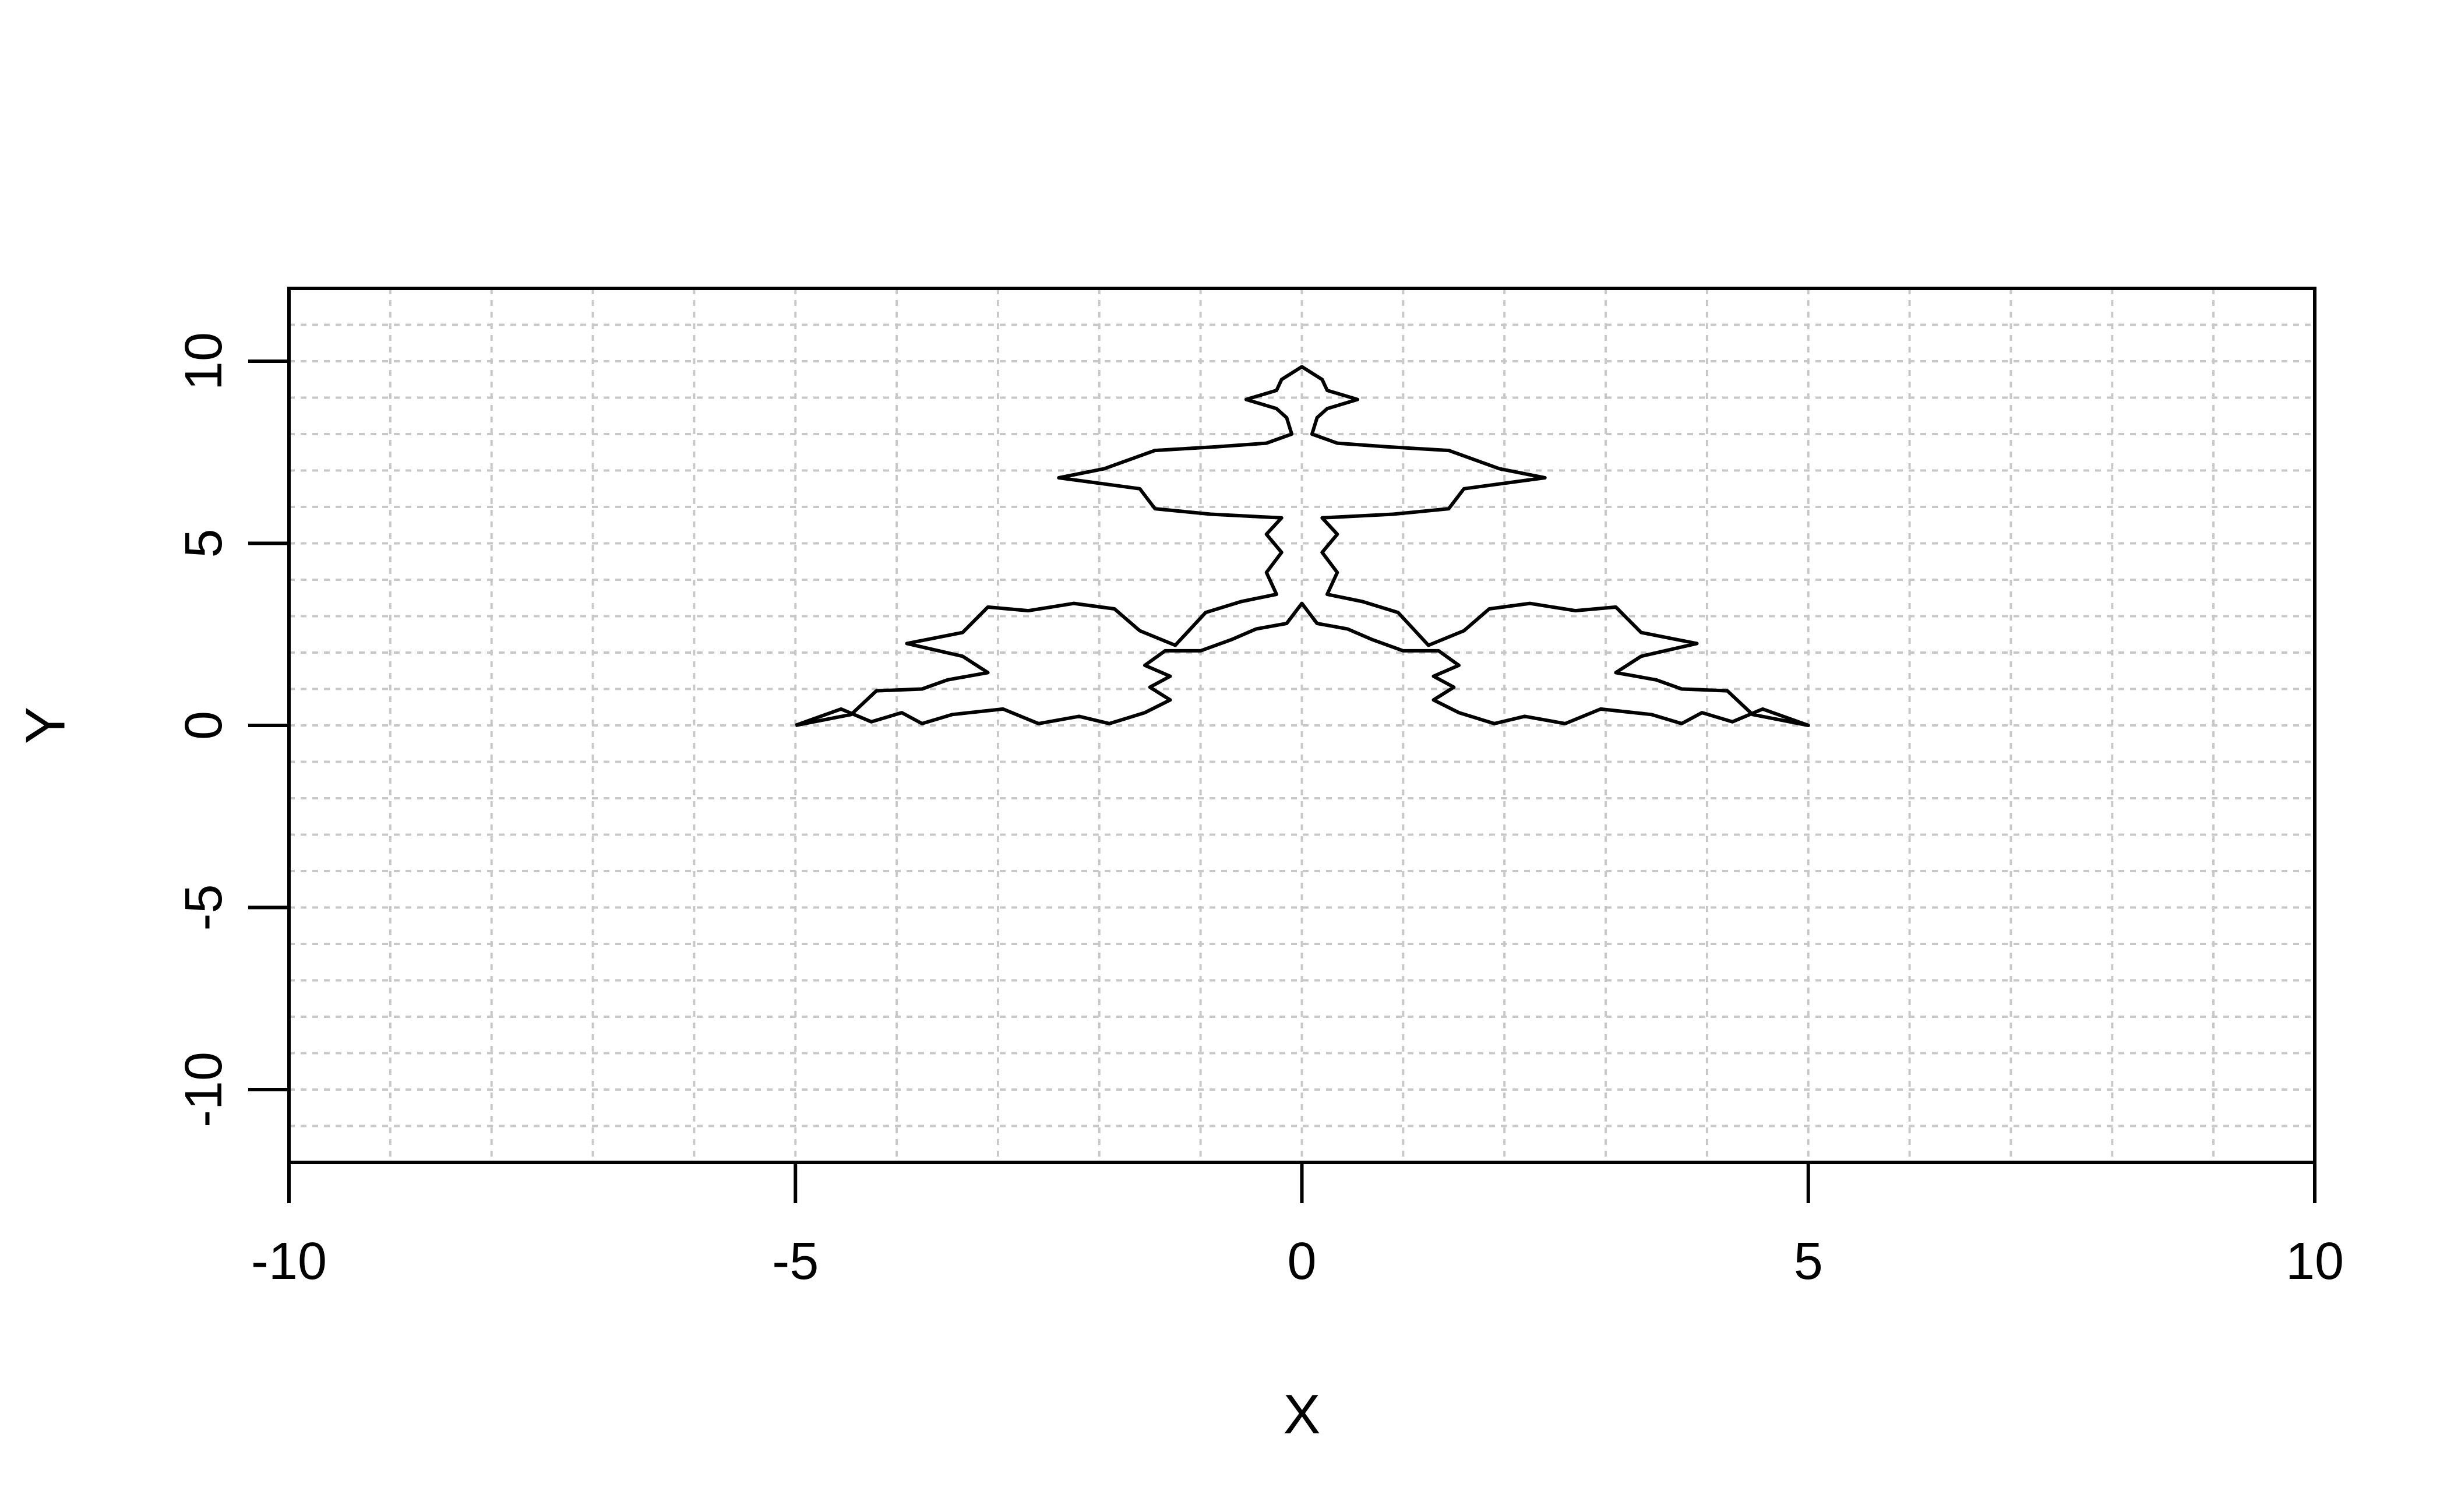 This screenshot has height=1512, width=2447. I want to click on y-tick-label: 0, so click(204, 726).